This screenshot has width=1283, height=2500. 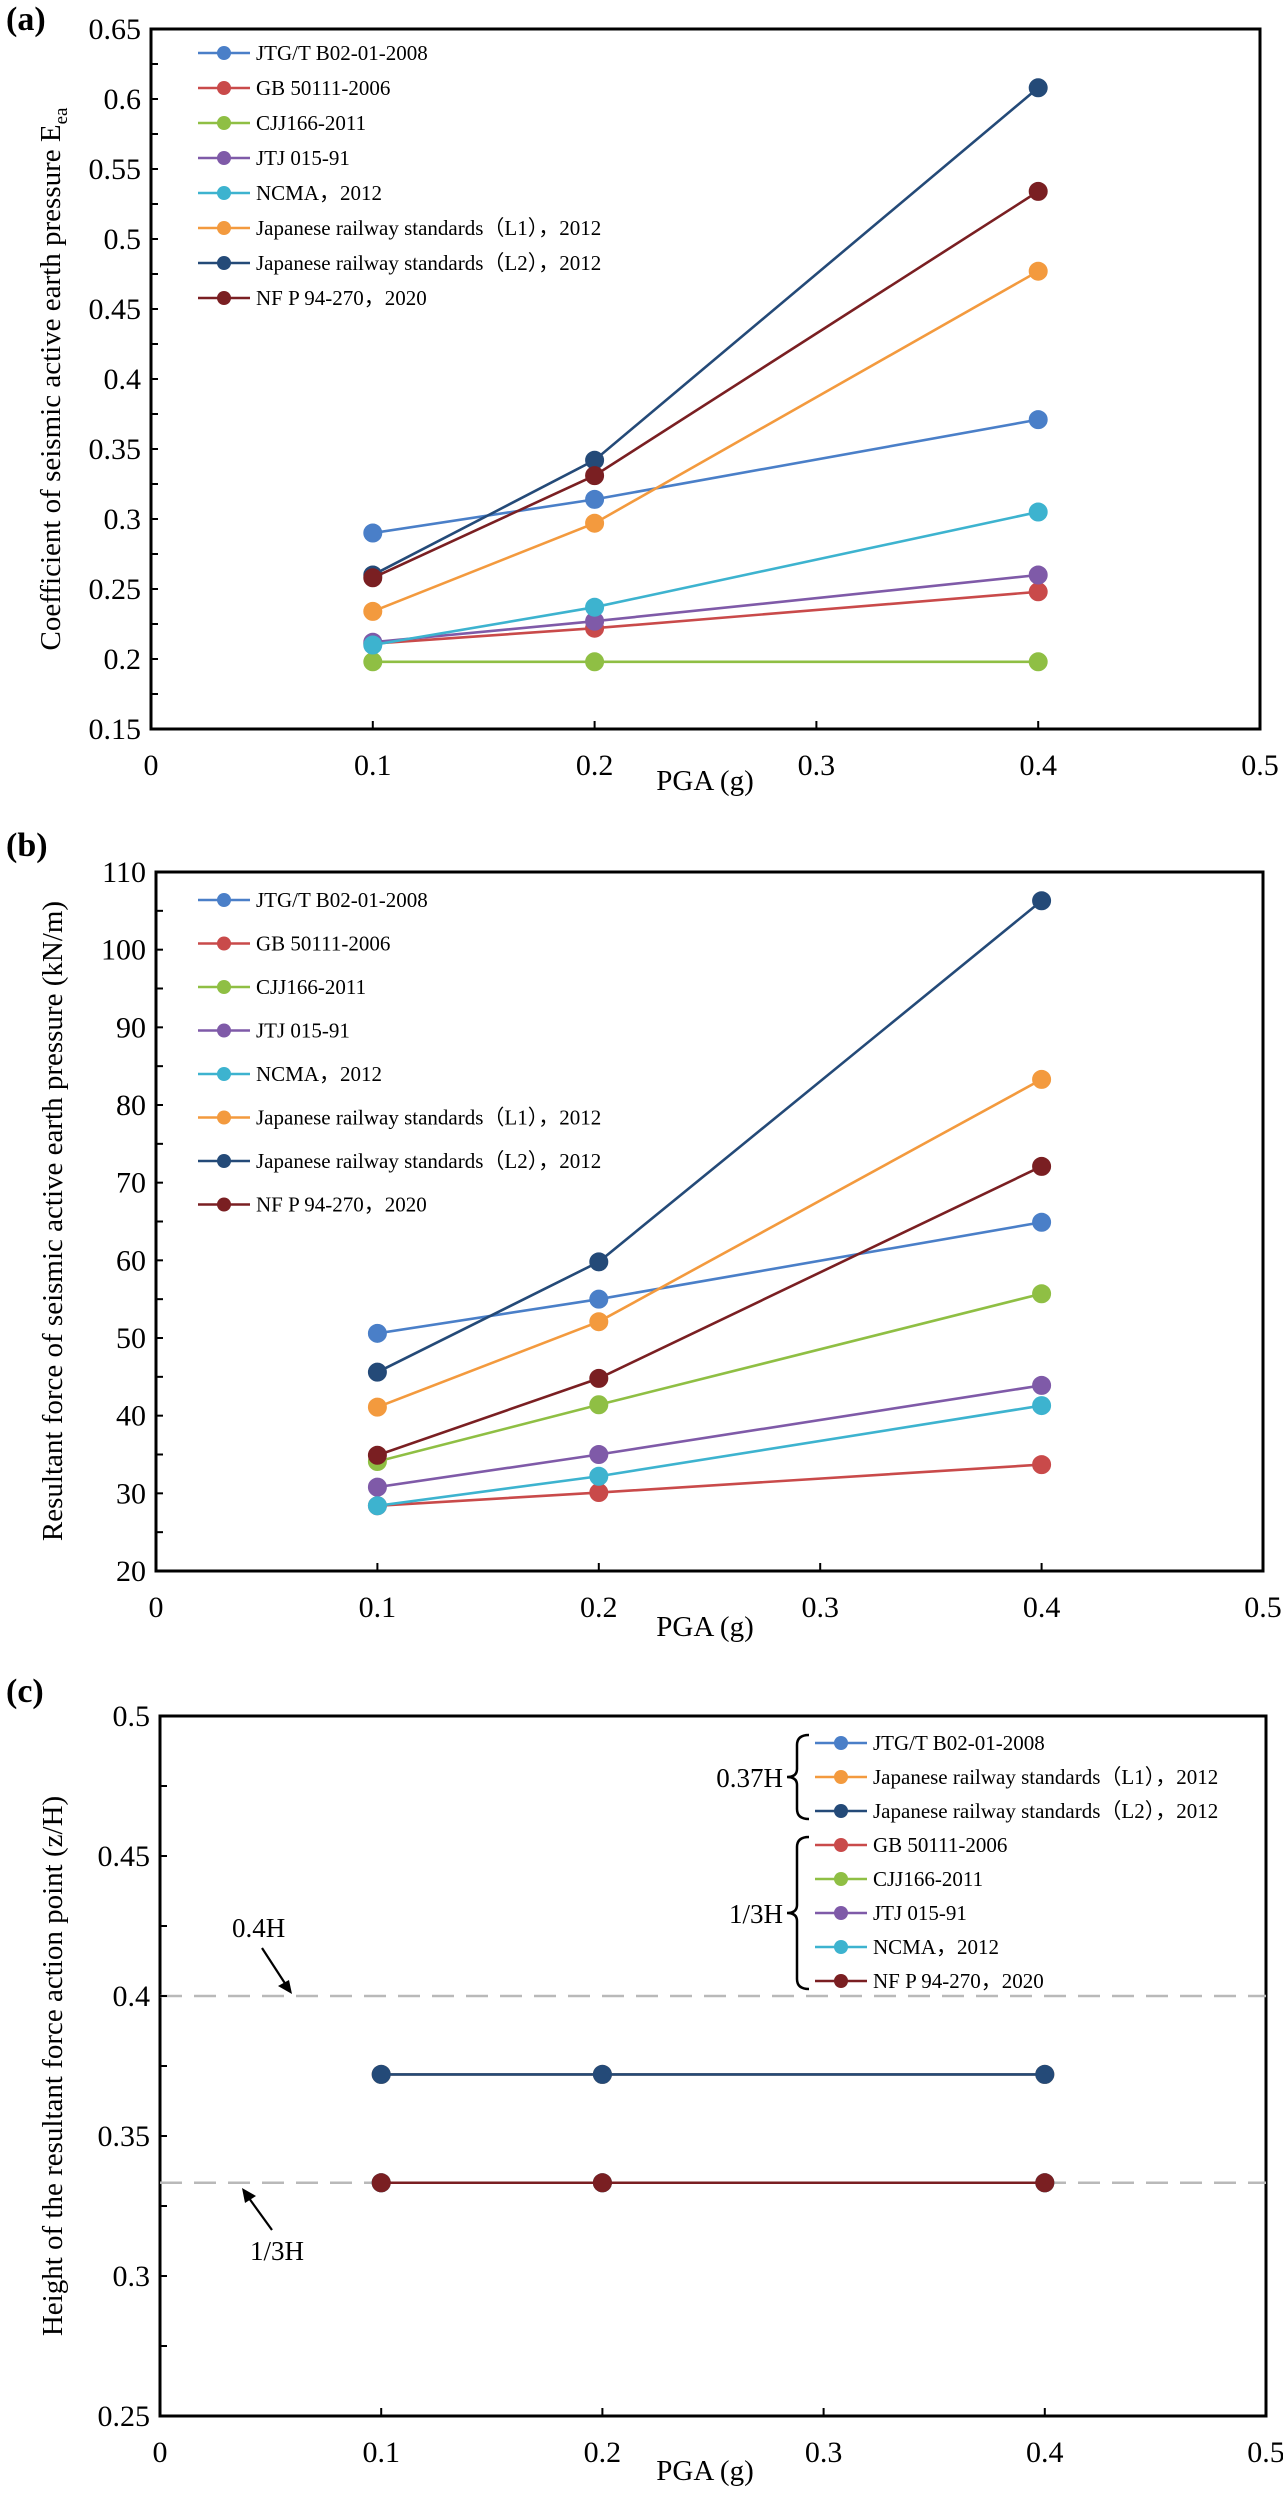 I want to click on y-tick-label: 0.6, so click(x=123, y=99).